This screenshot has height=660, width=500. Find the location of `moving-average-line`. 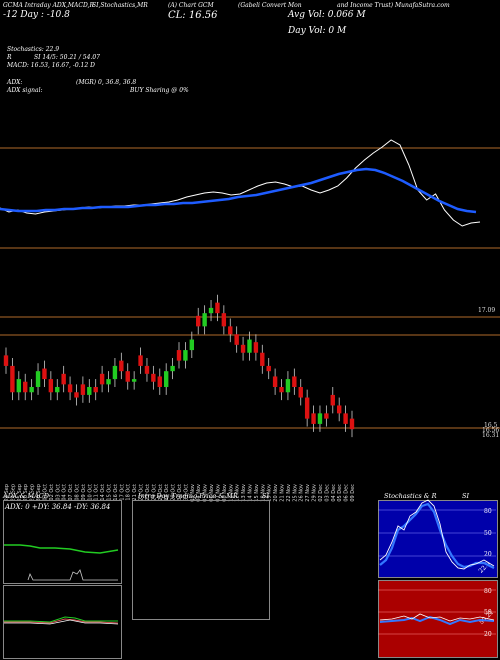

moving-average-line is located at coordinates (238, 190).